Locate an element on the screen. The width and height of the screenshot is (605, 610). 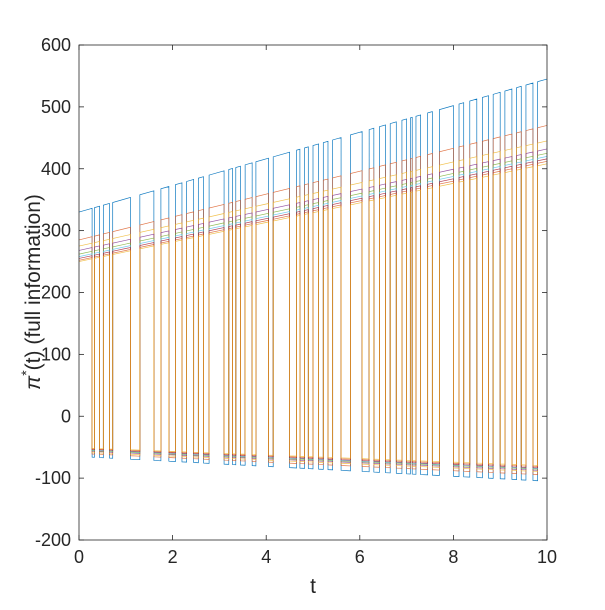
y-axis-label-rest: (t) (full information) is located at coordinates (33, 282).